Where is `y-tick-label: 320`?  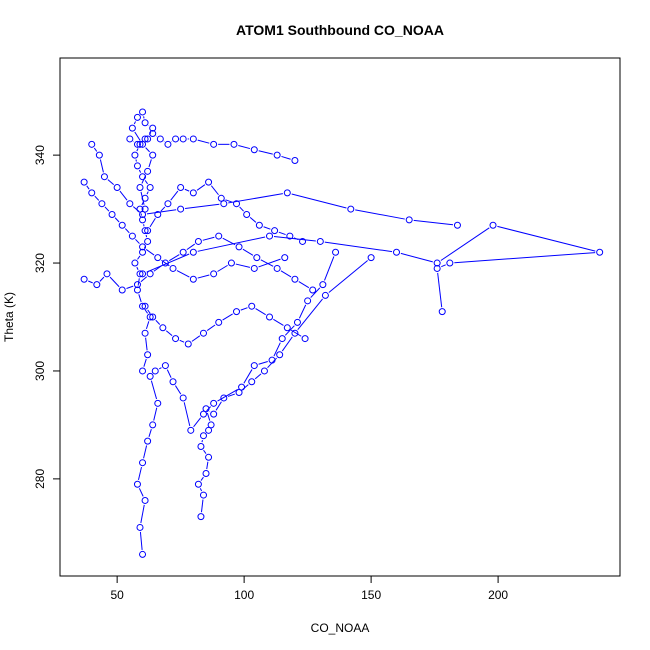 y-tick-label: 320 is located at coordinates (40, 263).